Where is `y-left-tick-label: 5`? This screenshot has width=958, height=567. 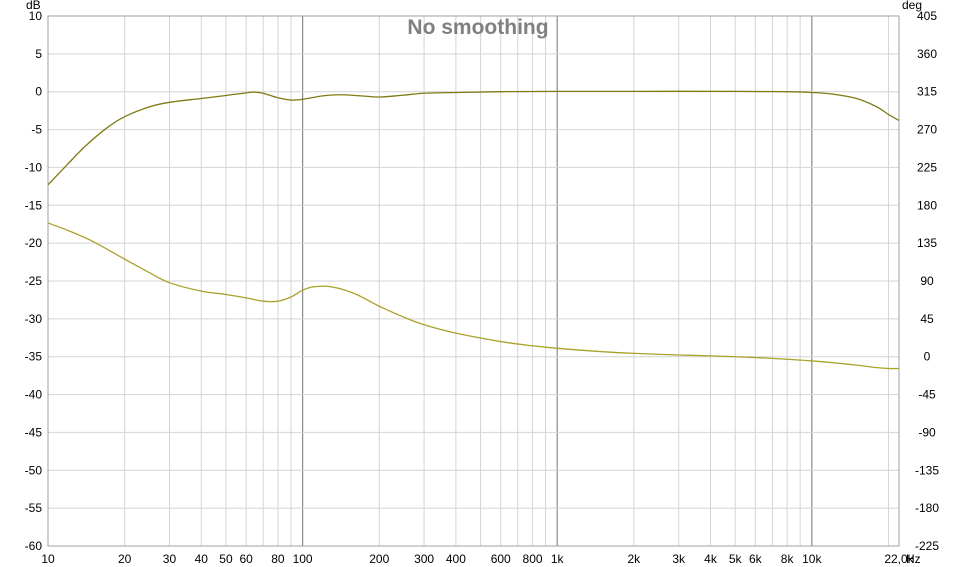 y-left-tick-label: 5 is located at coordinates (38, 54).